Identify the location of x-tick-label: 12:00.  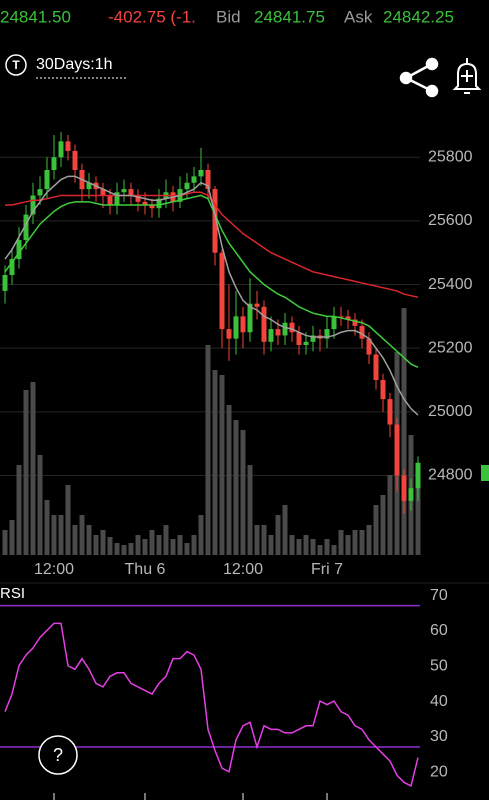
(243, 569).